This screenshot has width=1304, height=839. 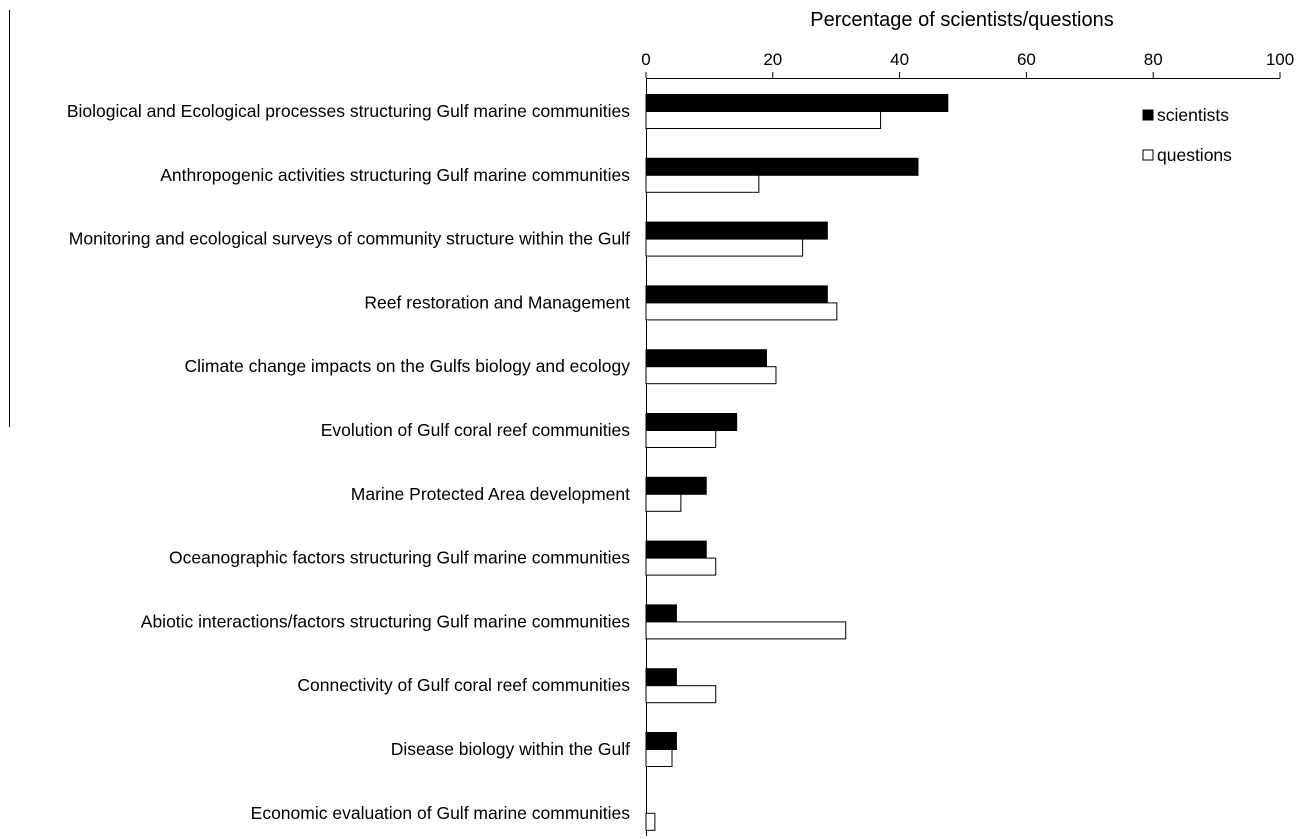 What do you see at coordinates (899, 59) in the screenshot?
I see `x-tick-label: 40` at bounding box center [899, 59].